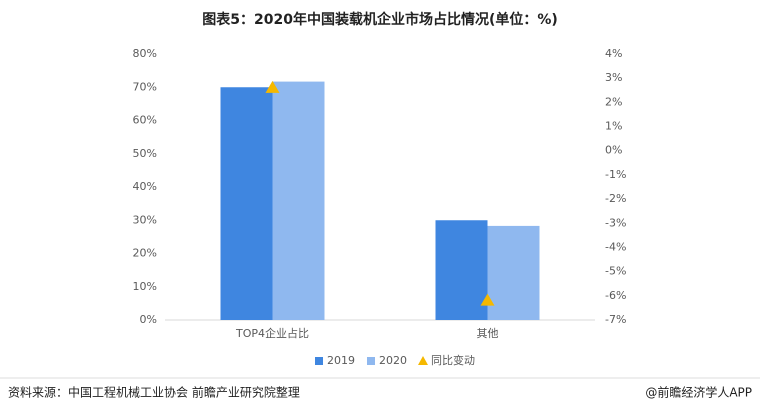  I want to click on y-tick-label: 20%, so click(145, 253).